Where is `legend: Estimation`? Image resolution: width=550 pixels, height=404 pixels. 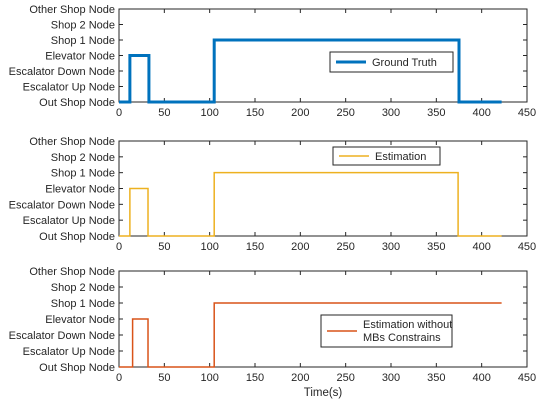
legend: Estimation is located at coordinates (386, 156).